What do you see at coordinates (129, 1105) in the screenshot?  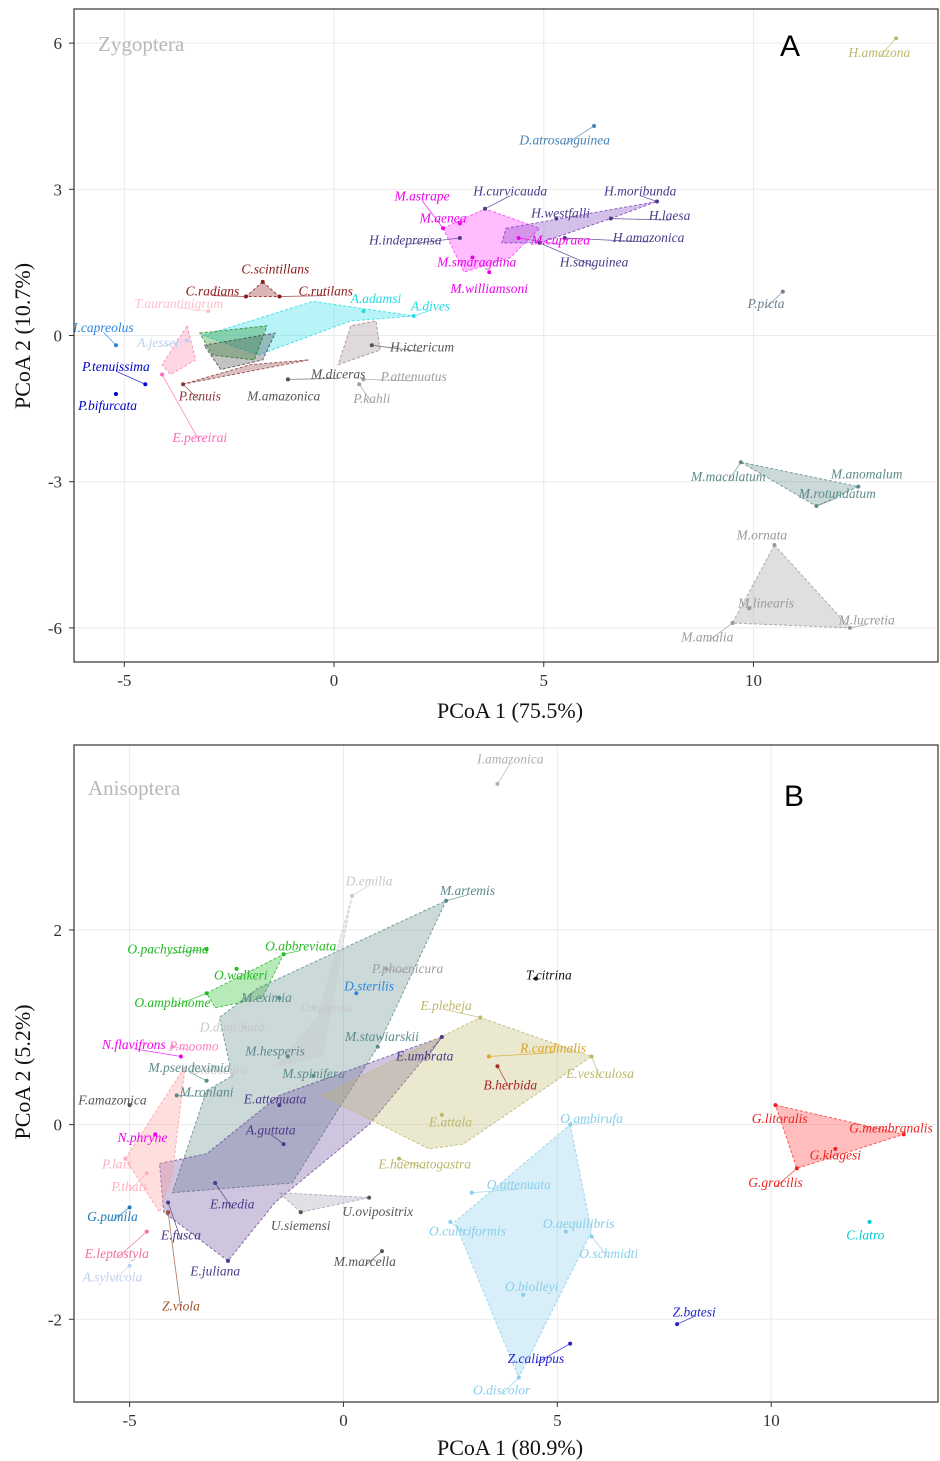 I see `point-f-amazonica` at bounding box center [129, 1105].